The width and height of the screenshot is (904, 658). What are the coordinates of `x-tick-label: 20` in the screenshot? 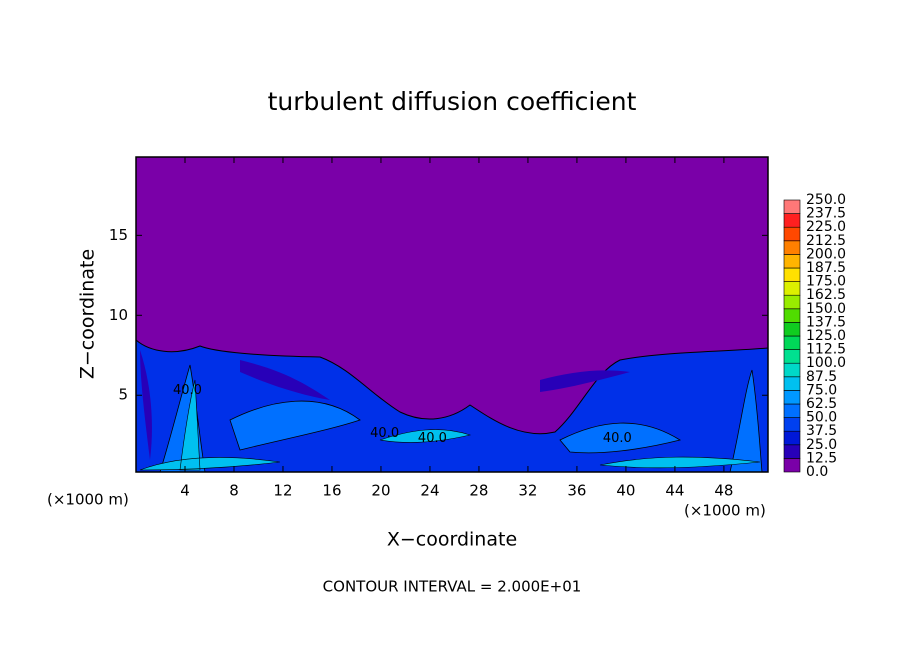 It's located at (380, 491).